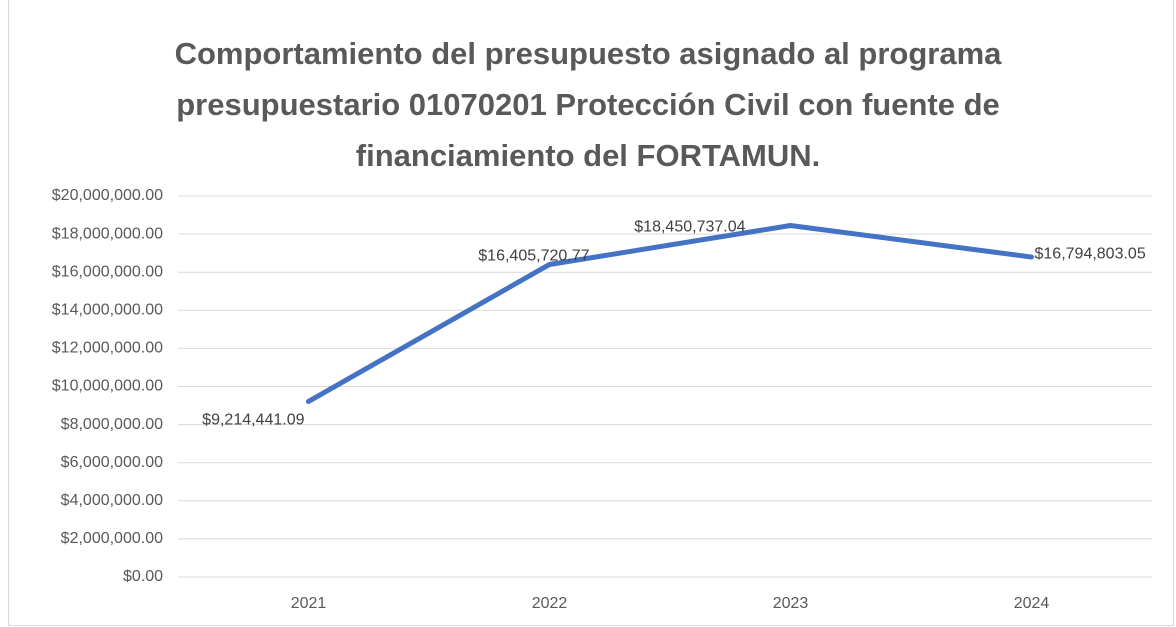 This screenshot has width=1176, height=627. Describe the element at coordinates (107, 271) in the screenshot. I see `y-tick-label: $16,000,000.00` at that location.